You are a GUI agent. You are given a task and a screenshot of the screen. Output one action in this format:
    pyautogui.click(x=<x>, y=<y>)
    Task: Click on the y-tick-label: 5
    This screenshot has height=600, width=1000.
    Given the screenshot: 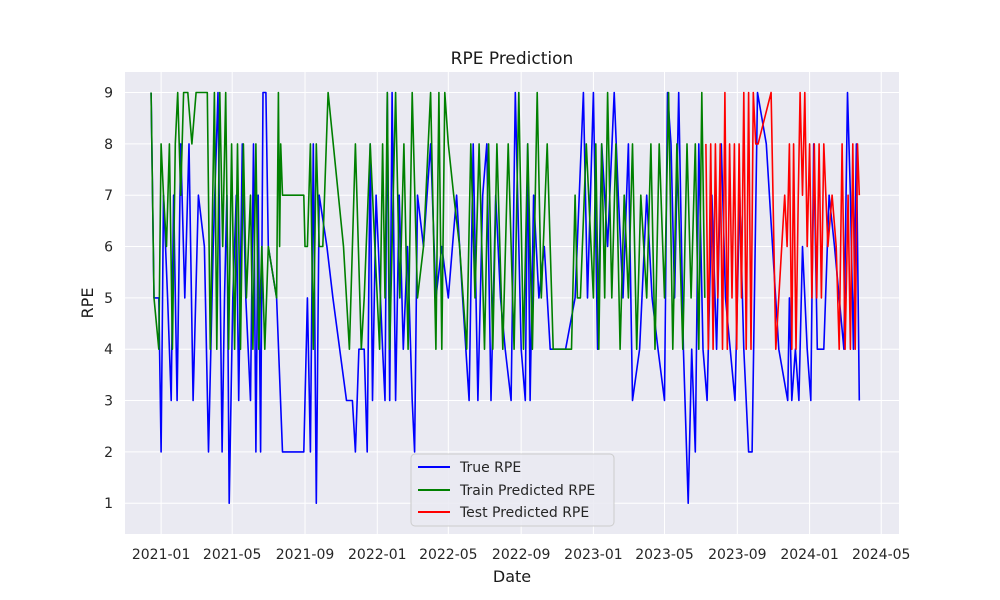 What is the action you would take?
    pyautogui.click(x=108, y=299)
    